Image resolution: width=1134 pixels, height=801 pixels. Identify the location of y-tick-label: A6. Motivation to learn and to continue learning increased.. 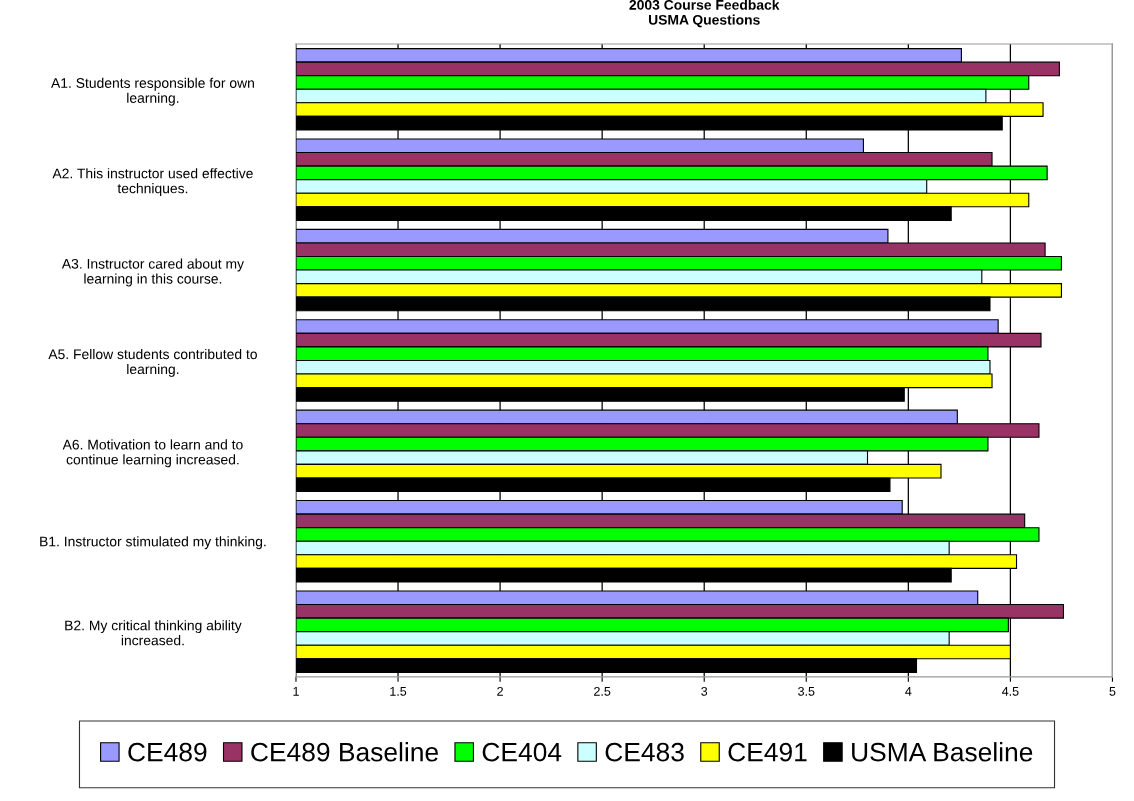
(152, 453).